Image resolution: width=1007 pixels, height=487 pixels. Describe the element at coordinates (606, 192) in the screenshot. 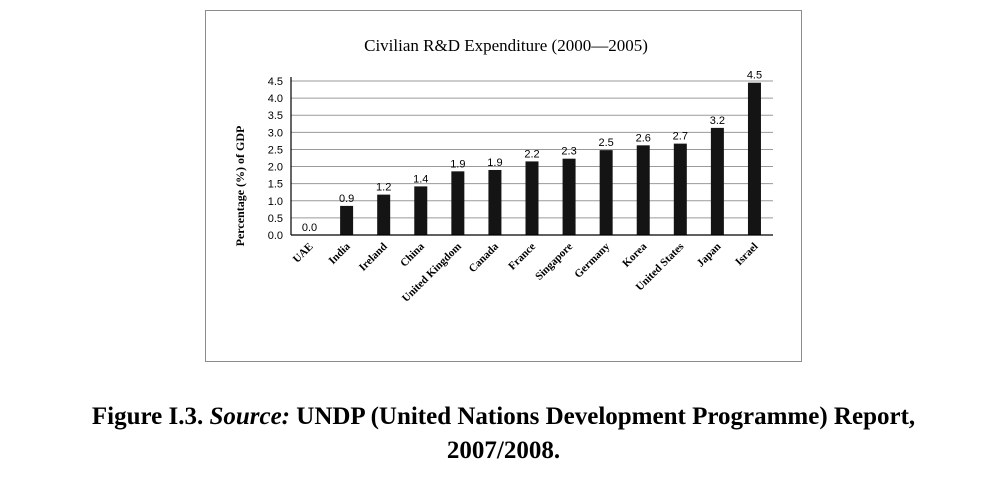

I see `bar-germany` at that location.